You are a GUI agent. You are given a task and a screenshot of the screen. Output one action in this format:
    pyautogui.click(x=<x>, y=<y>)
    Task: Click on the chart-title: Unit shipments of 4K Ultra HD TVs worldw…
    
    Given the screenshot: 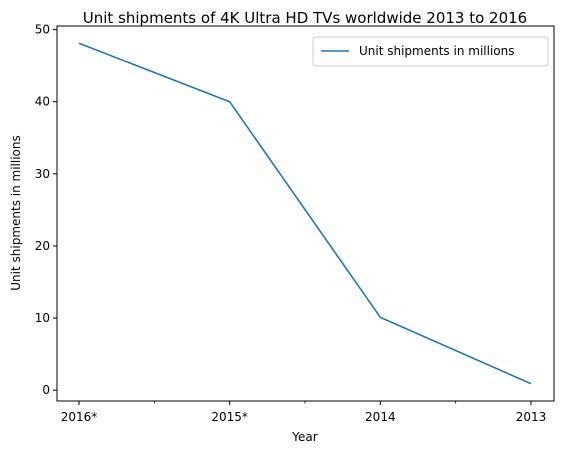 What is the action you would take?
    pyautogui.click(x=305, y=18)
    